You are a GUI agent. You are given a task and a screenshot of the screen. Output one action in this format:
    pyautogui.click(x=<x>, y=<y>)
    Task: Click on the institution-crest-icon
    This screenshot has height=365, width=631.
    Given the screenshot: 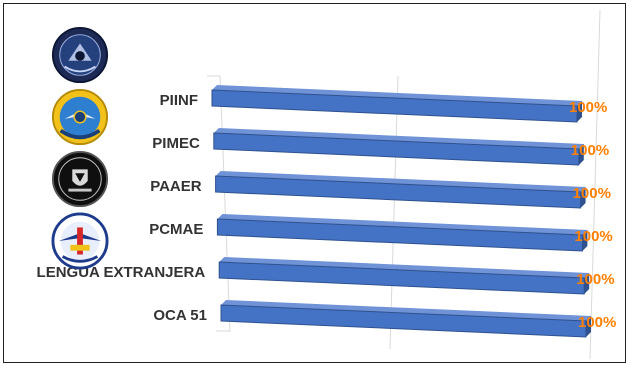 What is the action you would take?
    pyautogui.click(x=80, y=55)
    